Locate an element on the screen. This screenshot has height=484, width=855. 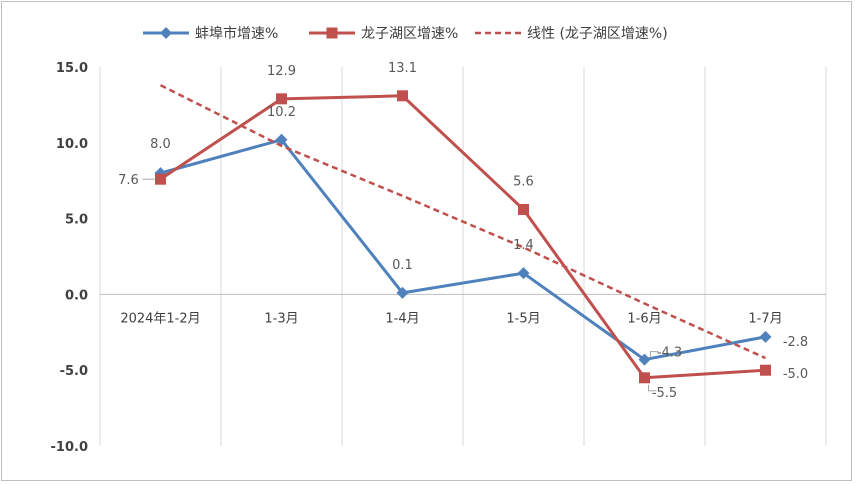
legend-label: 龙子湖区增速% is located at coordinates (409, 34).